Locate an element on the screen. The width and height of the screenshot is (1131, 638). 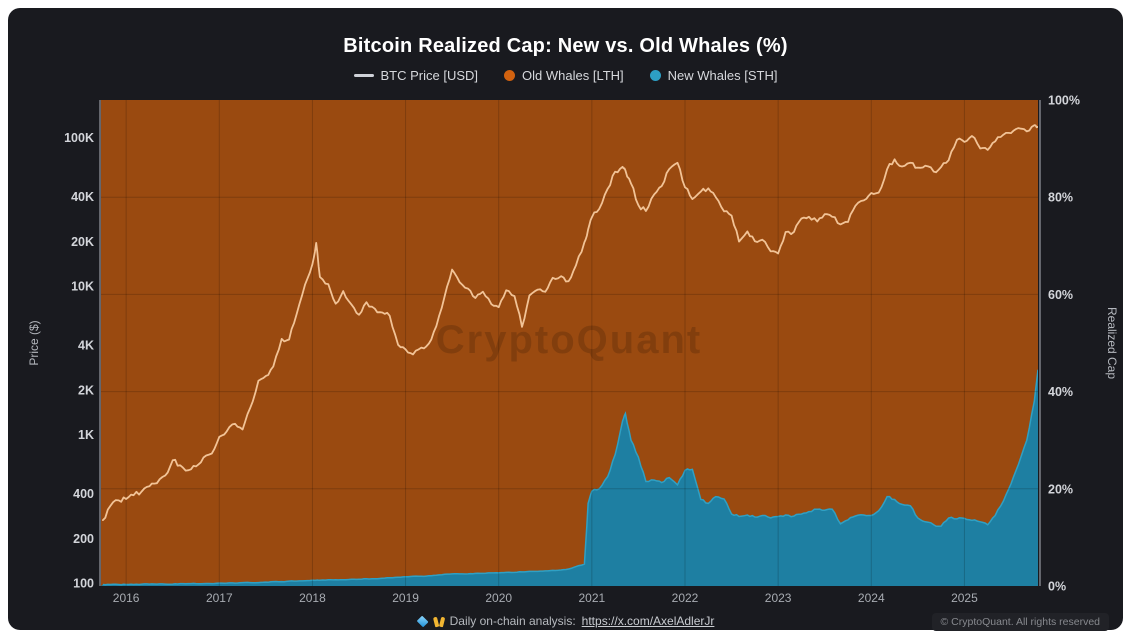
left-axis-tick: 2K is located at coordinates (86, 390).